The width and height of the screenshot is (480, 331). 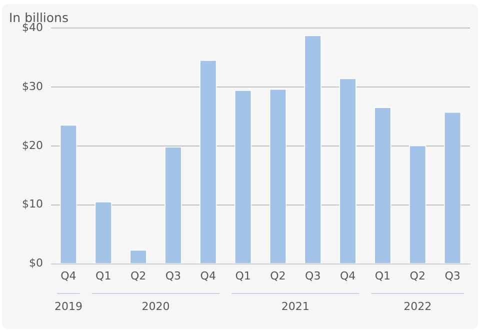 I want to click on y-tick-label: $40, so click(x=32, y=27).